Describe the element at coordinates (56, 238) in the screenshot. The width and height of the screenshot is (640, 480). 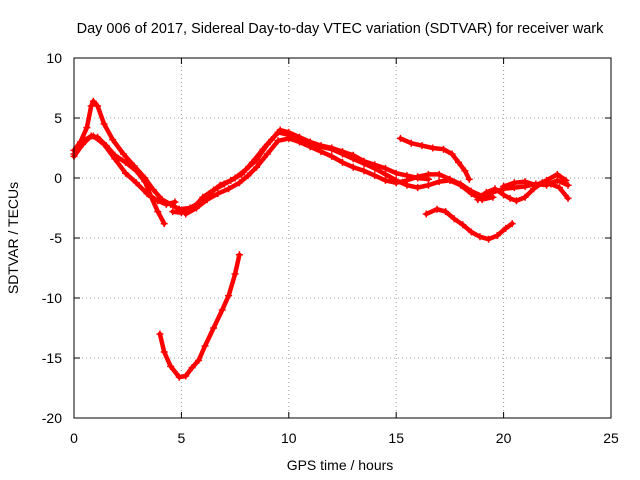
I see `y-tick-label: -5` at that location.